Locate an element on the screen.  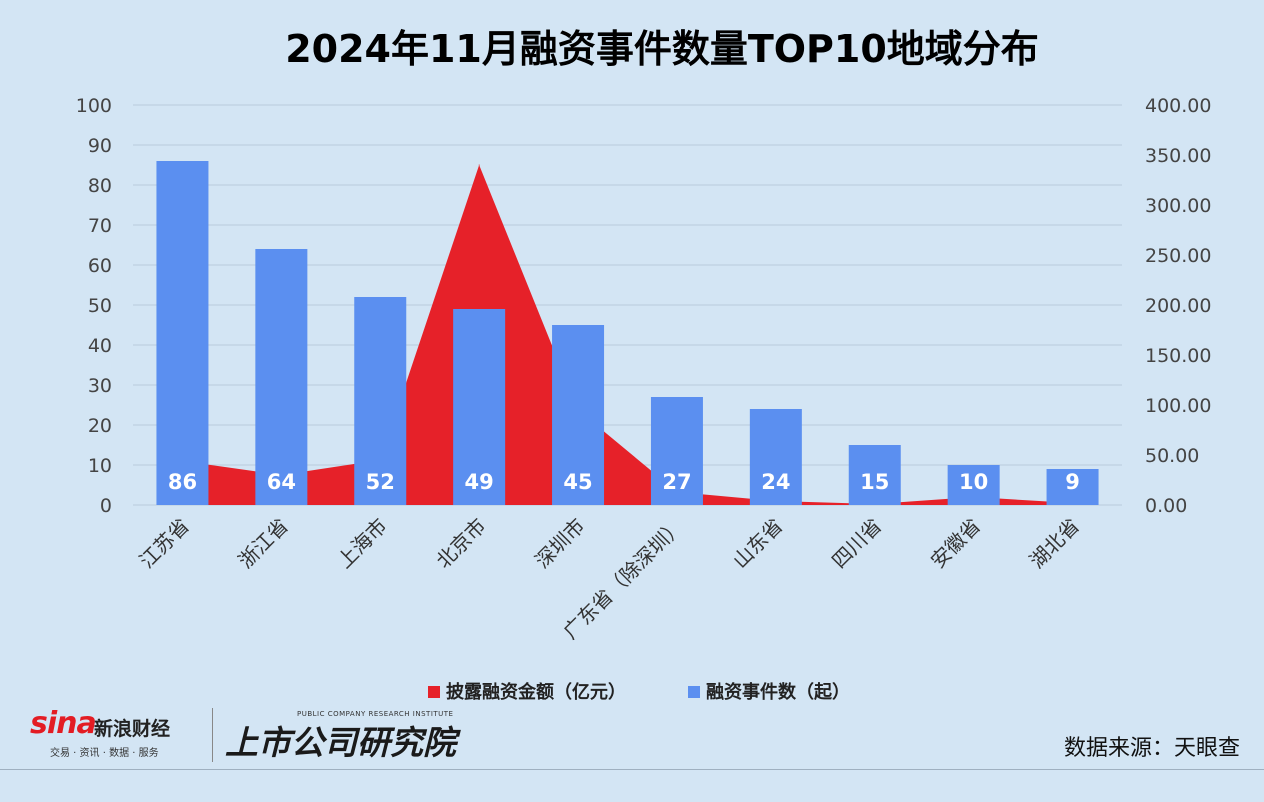
y-axis-left: 0 10 20 30 40 50 60 70 80 90 100 is located at coordinates (94, 306).